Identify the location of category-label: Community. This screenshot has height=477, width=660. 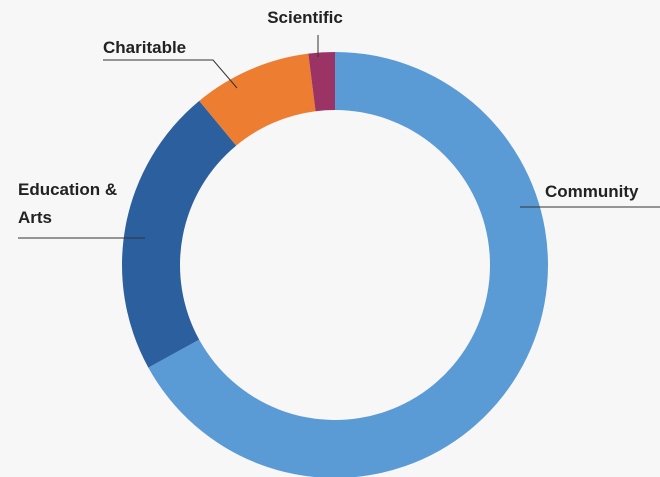
(592, 191).